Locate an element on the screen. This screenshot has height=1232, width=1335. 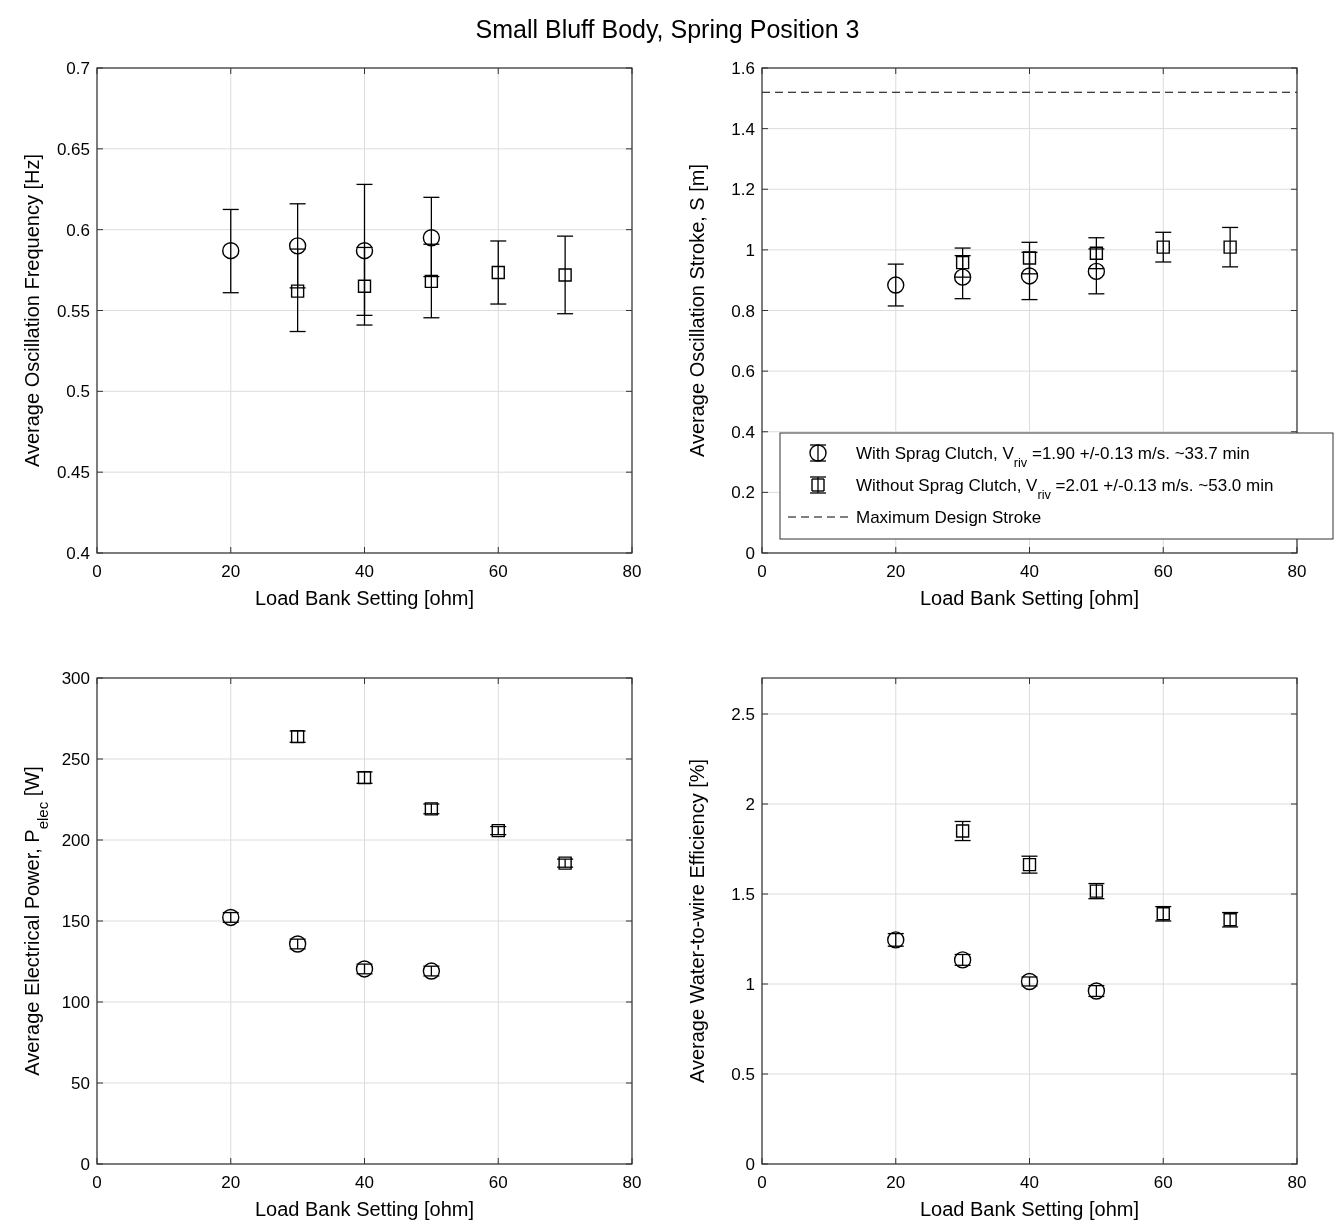
y-tick-label: 0.55 is located at coordinates (73, 311).